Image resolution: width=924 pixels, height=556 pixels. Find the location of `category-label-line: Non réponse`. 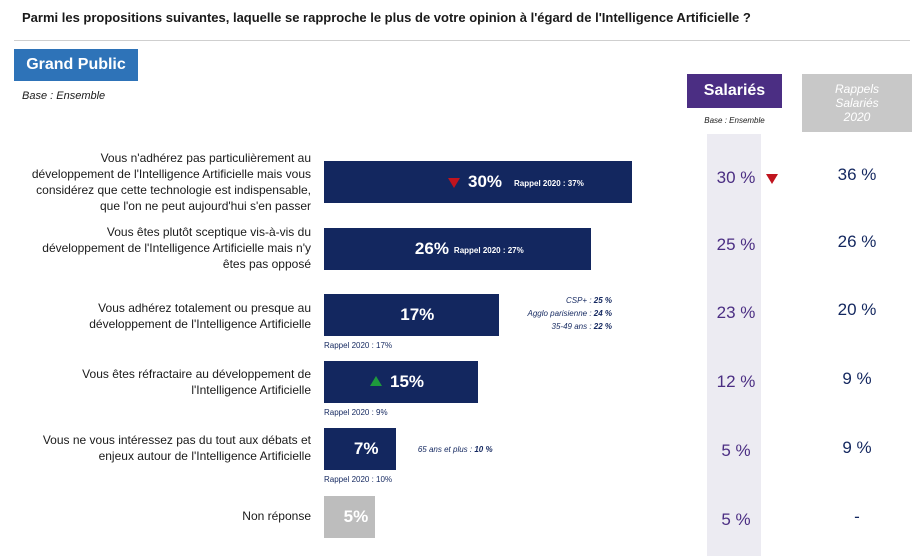

category-label-line: Non réponse is located at coordinates (276, 516).